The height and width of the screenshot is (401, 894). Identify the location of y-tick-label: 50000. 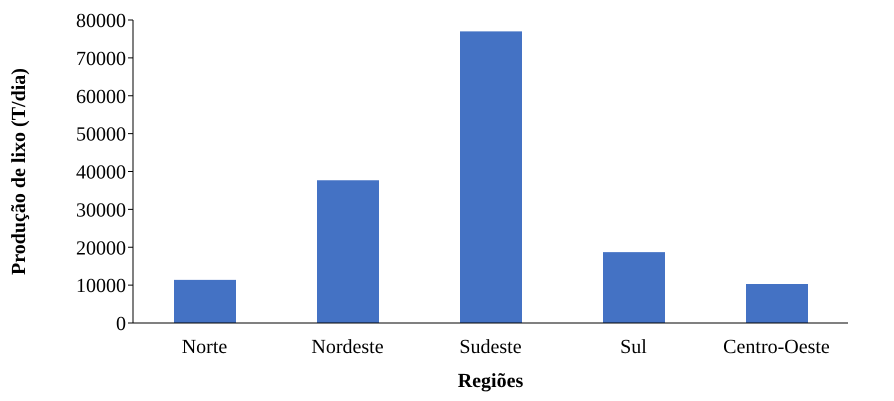
(101, 135).